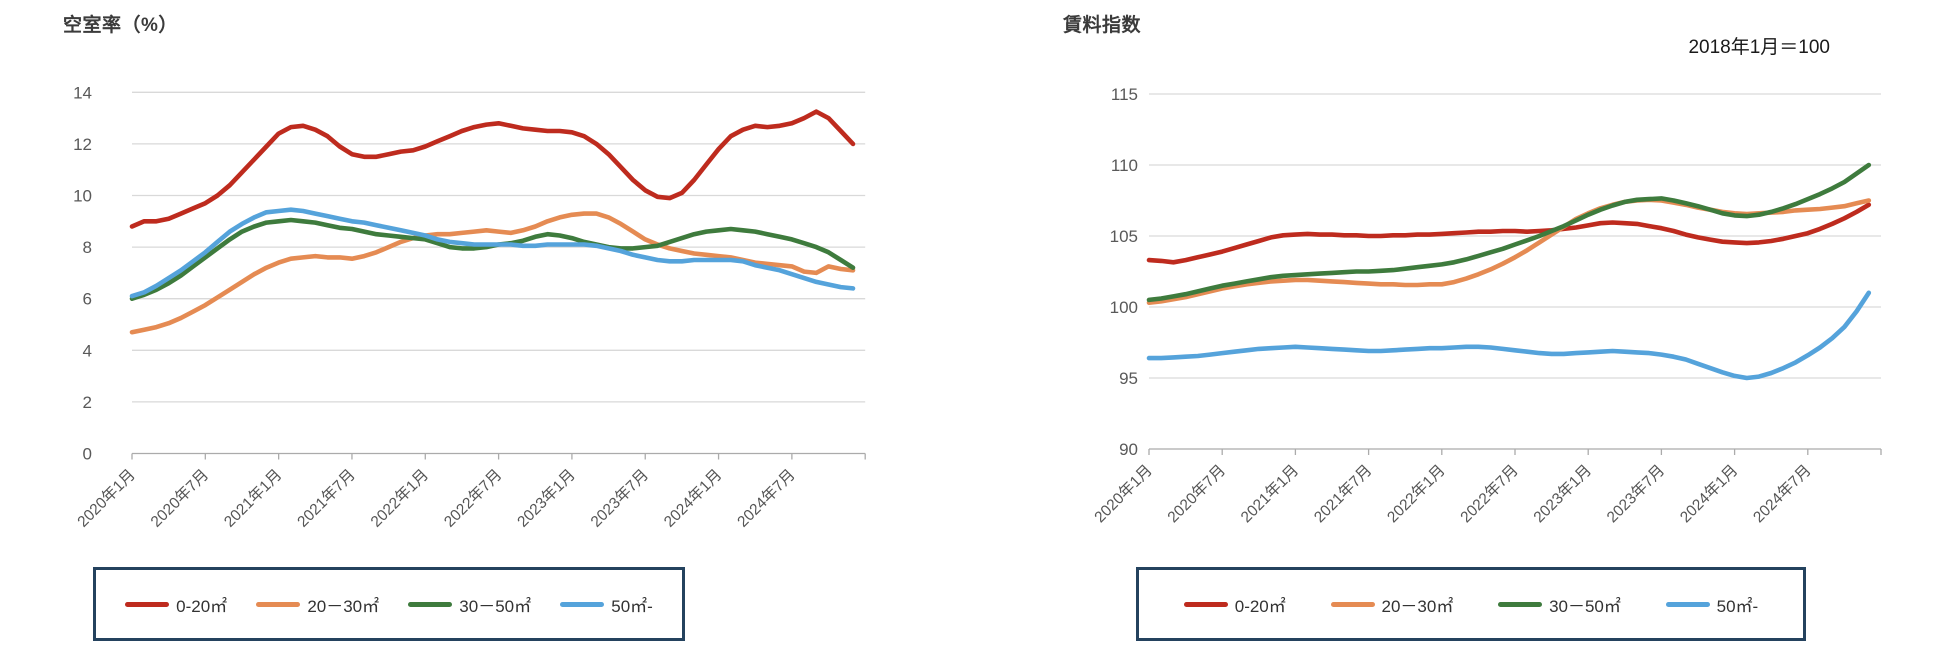 The height and width of the screenshot is (650, 1950). What do you see at coordinates (82, 92) in the screenshot?
I see `y-axis-tick-label: 14` at bounding box center [82, 92].